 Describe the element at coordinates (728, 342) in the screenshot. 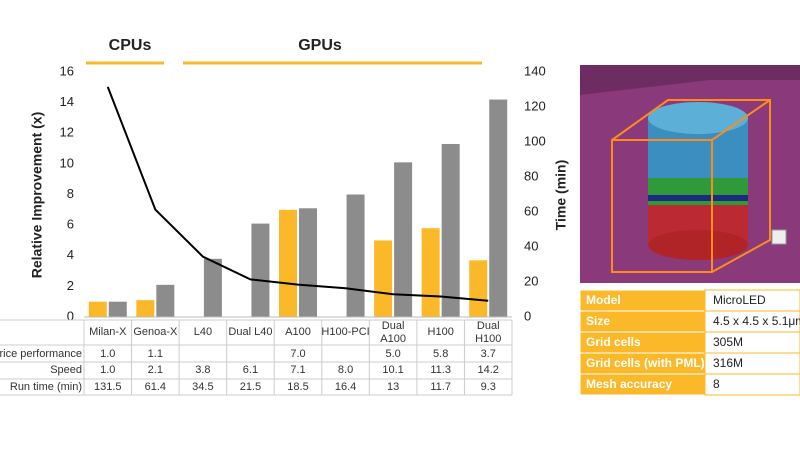

I see `side-value: 305M` at that location.